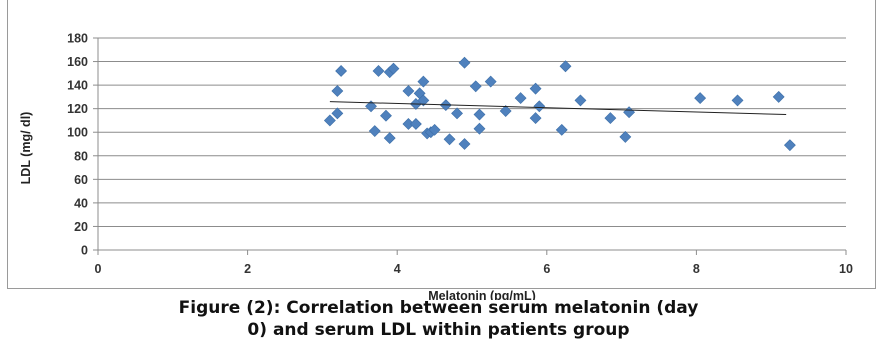 The width and height of the screenshot is (877, 341). What do you see at coordinates (696, 269) in the screenshot?
I see `x-tick-label: 8` at bounding box center [696, 269].